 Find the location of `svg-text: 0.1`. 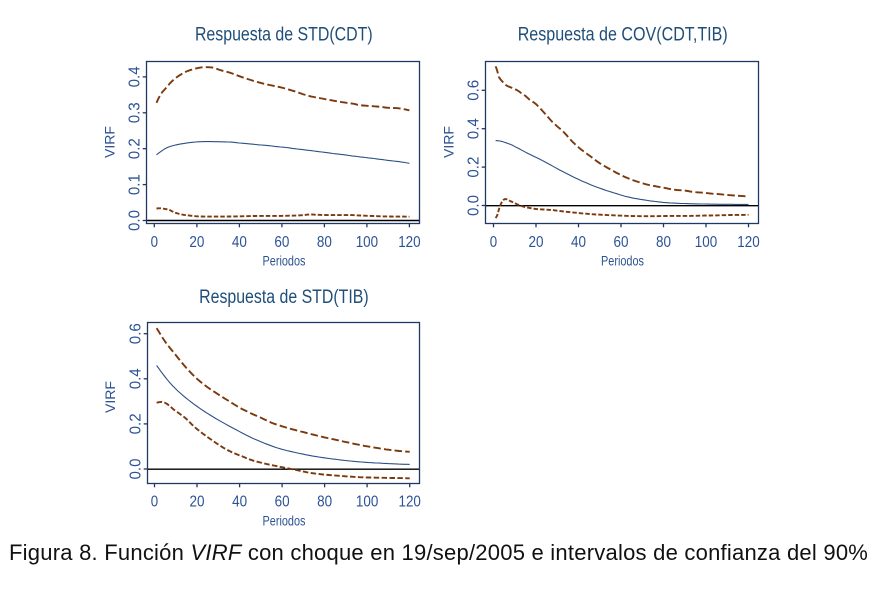

svg-text: 0.1 is located at coordinates (135, 184).